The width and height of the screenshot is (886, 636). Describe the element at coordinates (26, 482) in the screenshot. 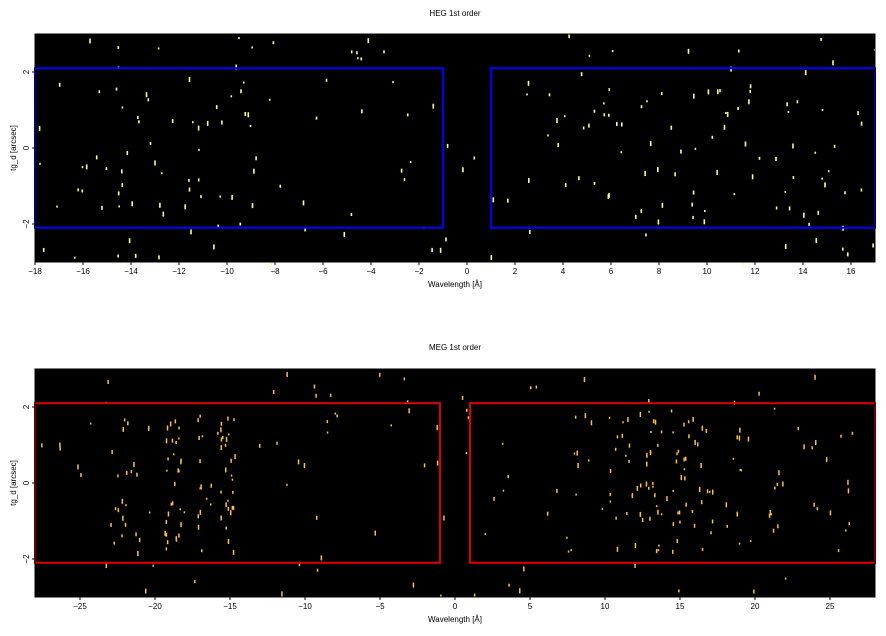

I see `y-tick-label: 0` at that location.